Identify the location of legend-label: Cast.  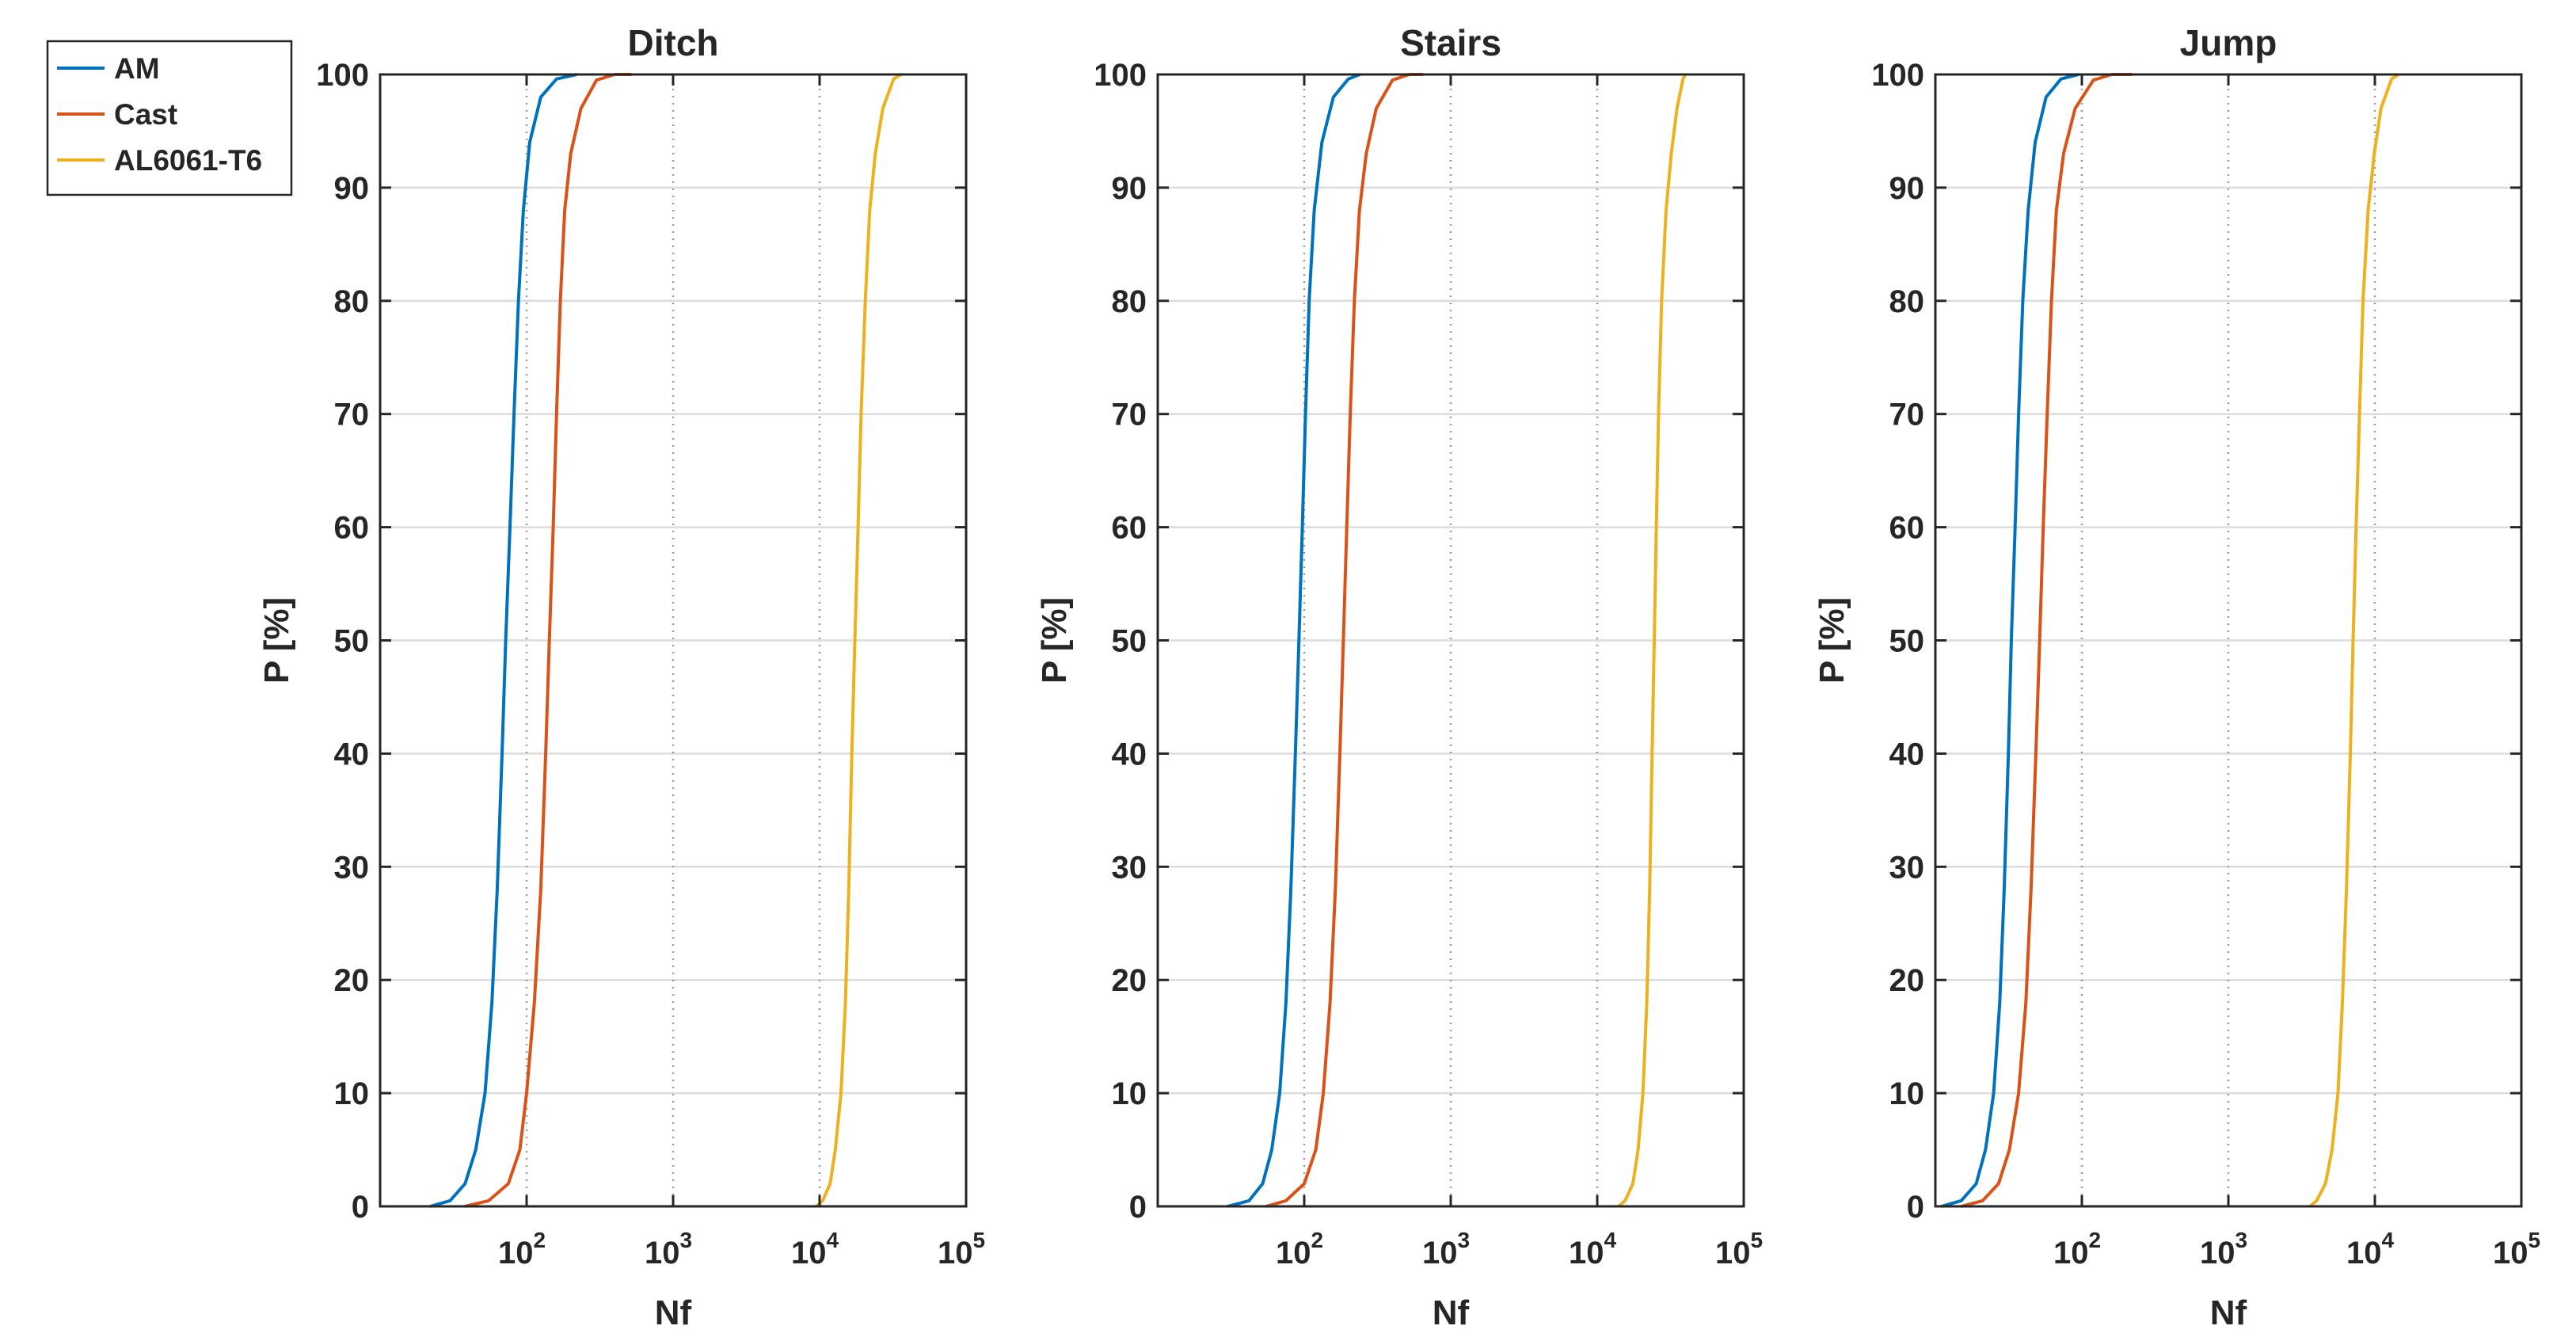
(145, 114).